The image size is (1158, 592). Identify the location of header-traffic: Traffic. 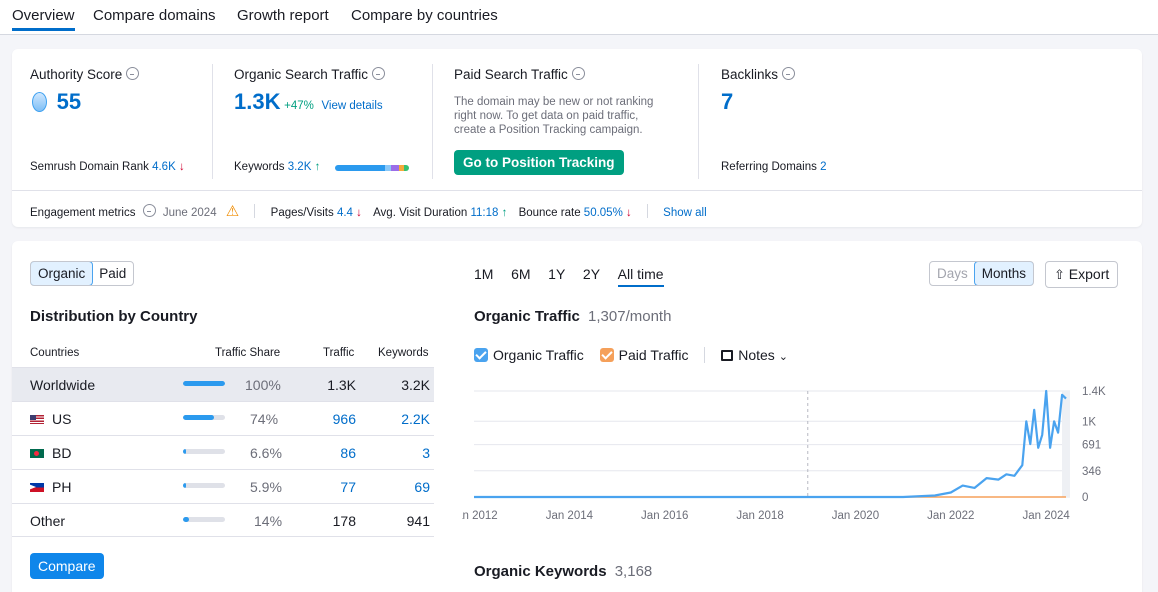
(339, 353).